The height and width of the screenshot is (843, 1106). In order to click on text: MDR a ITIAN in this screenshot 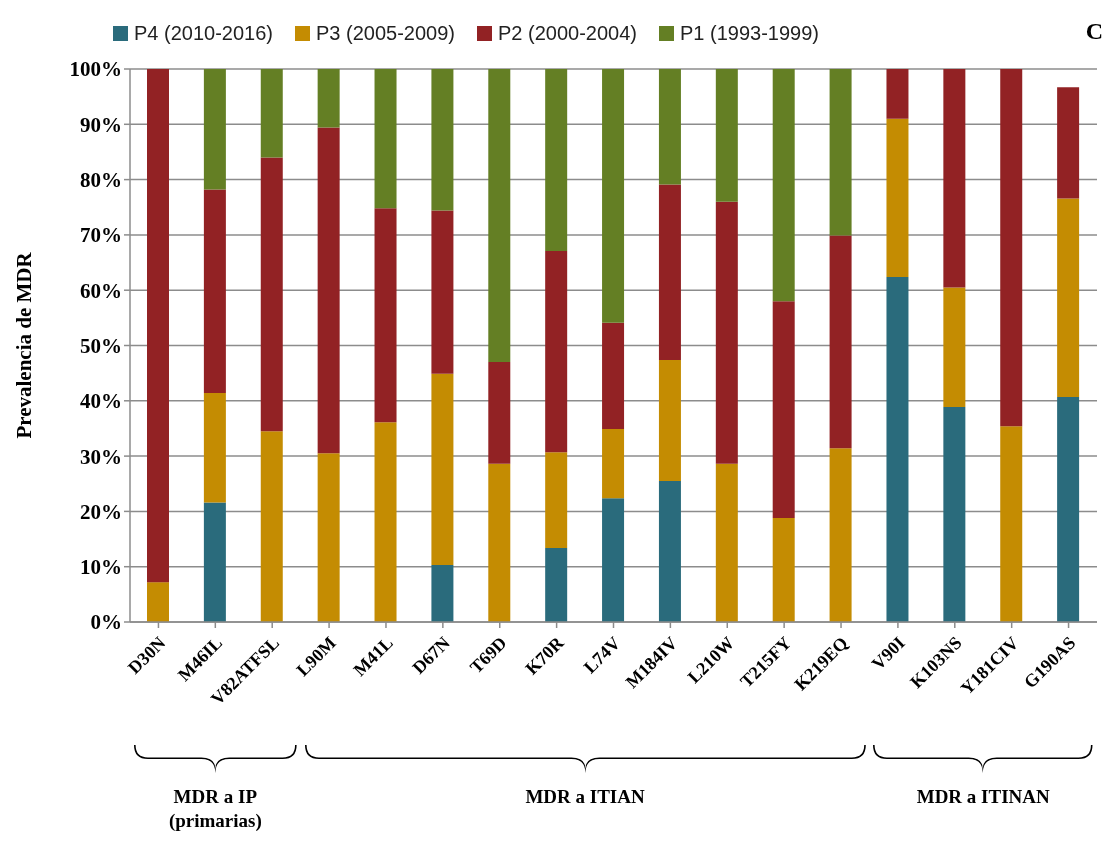, I will do `click(585, 797)`.